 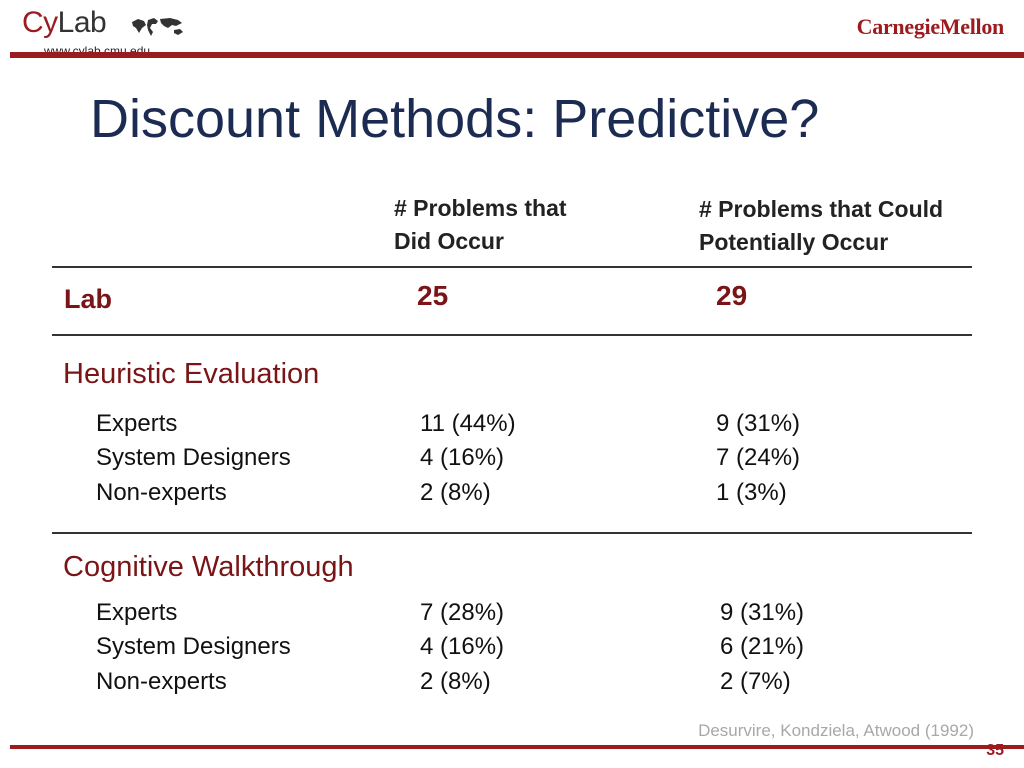 What do you see at coordinates (40, 22) in the screenshot?
I see `logo-cy: Cy` at bounding box center [40, 22].